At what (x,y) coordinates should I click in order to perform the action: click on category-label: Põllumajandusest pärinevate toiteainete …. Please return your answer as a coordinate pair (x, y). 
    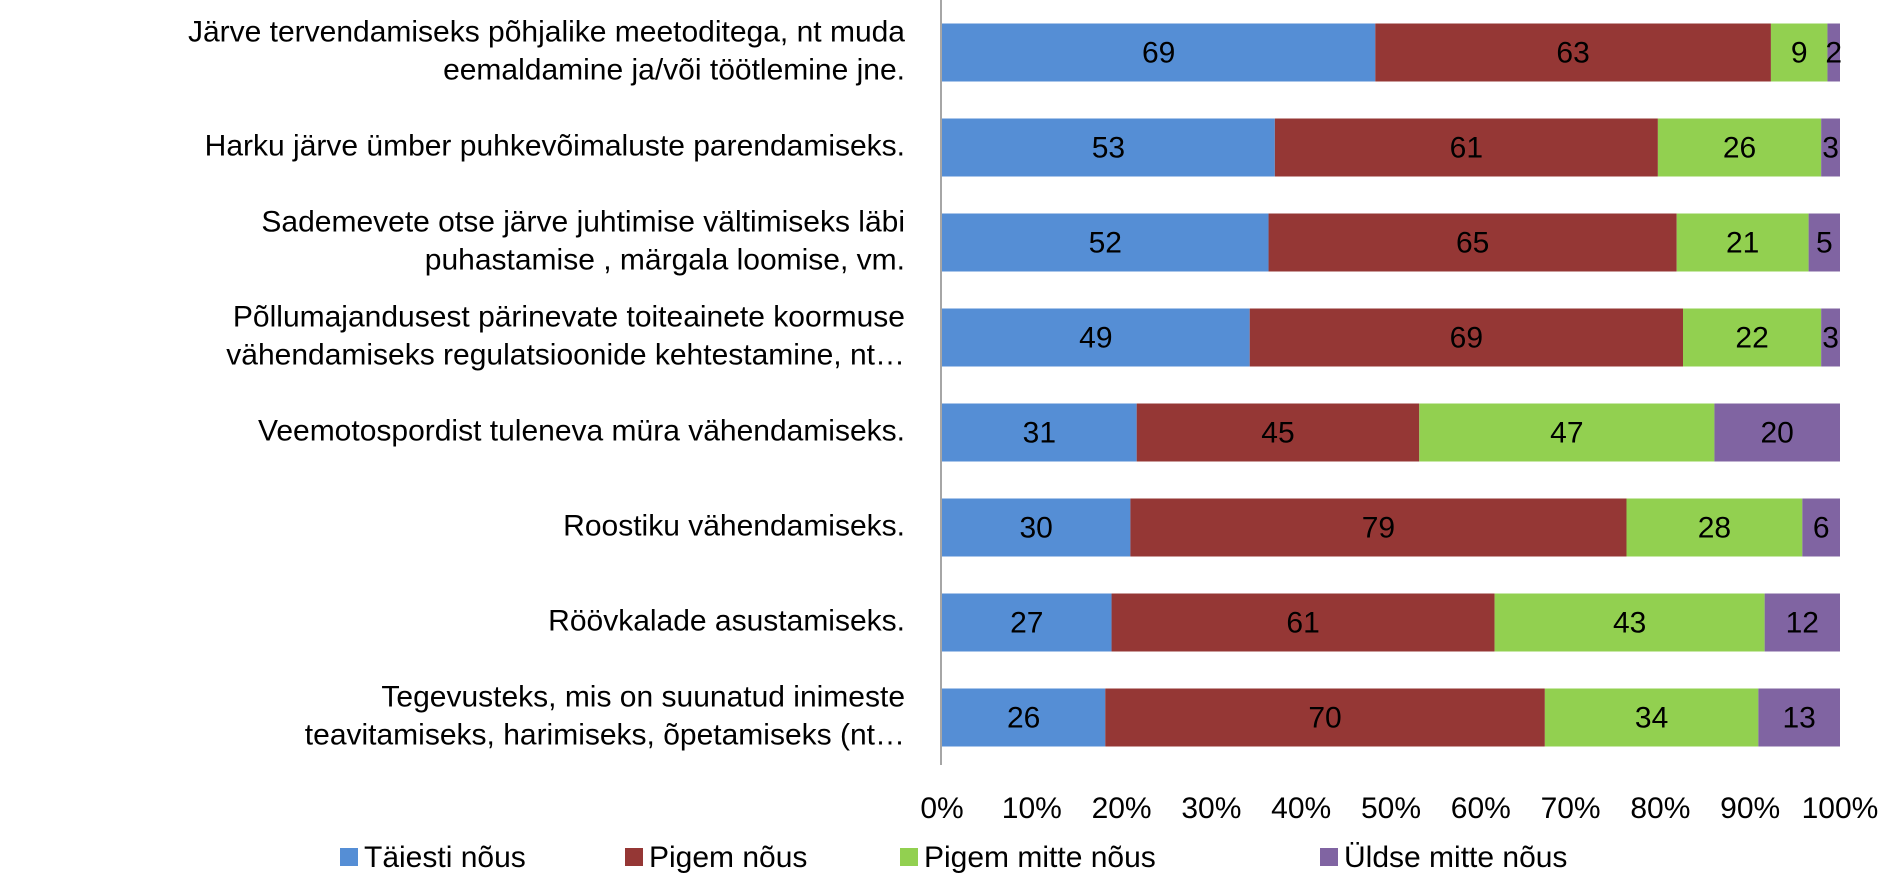
    Looking at the image, I should click on (565, 335).